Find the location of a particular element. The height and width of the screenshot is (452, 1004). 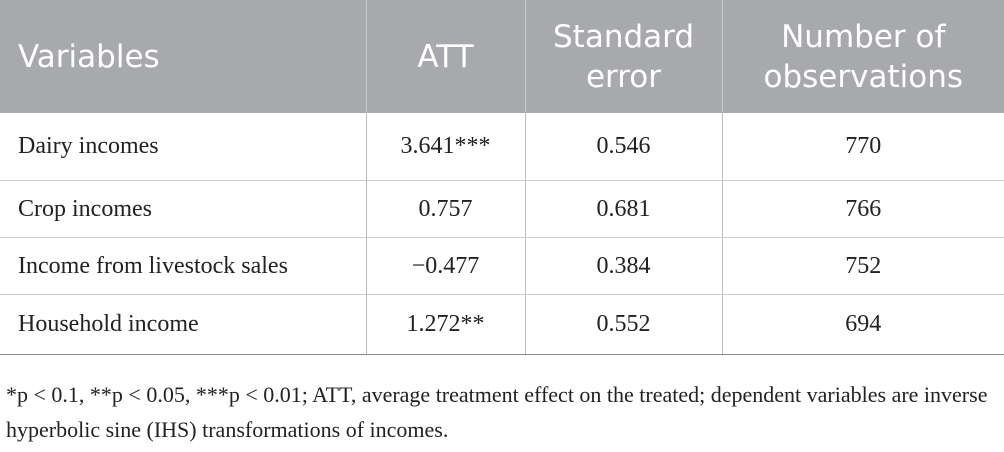

table-cell: 0.384 is located at coordinates (624, 266).